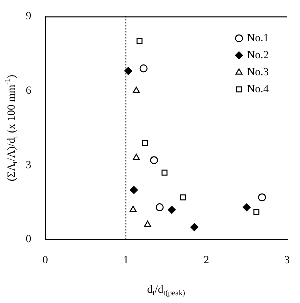 The image size is (300, 303). I want to click on y-tick-label: 0, so click(29, 240).